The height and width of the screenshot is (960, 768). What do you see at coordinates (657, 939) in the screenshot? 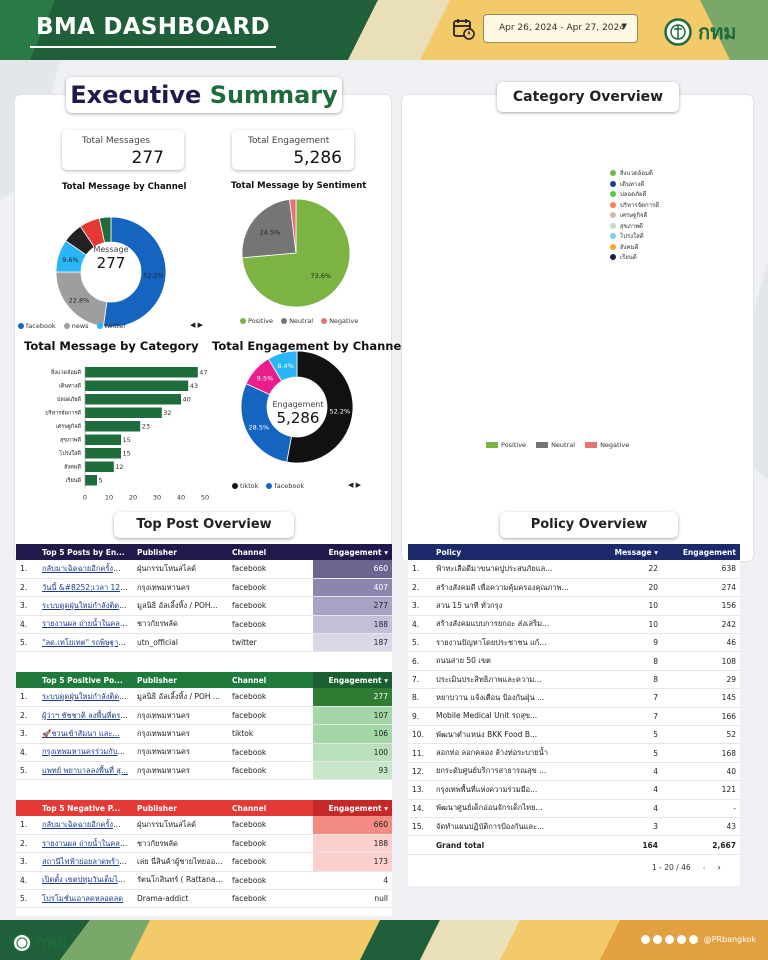
I see `twitter-icon` at bounding box center [657, 939].